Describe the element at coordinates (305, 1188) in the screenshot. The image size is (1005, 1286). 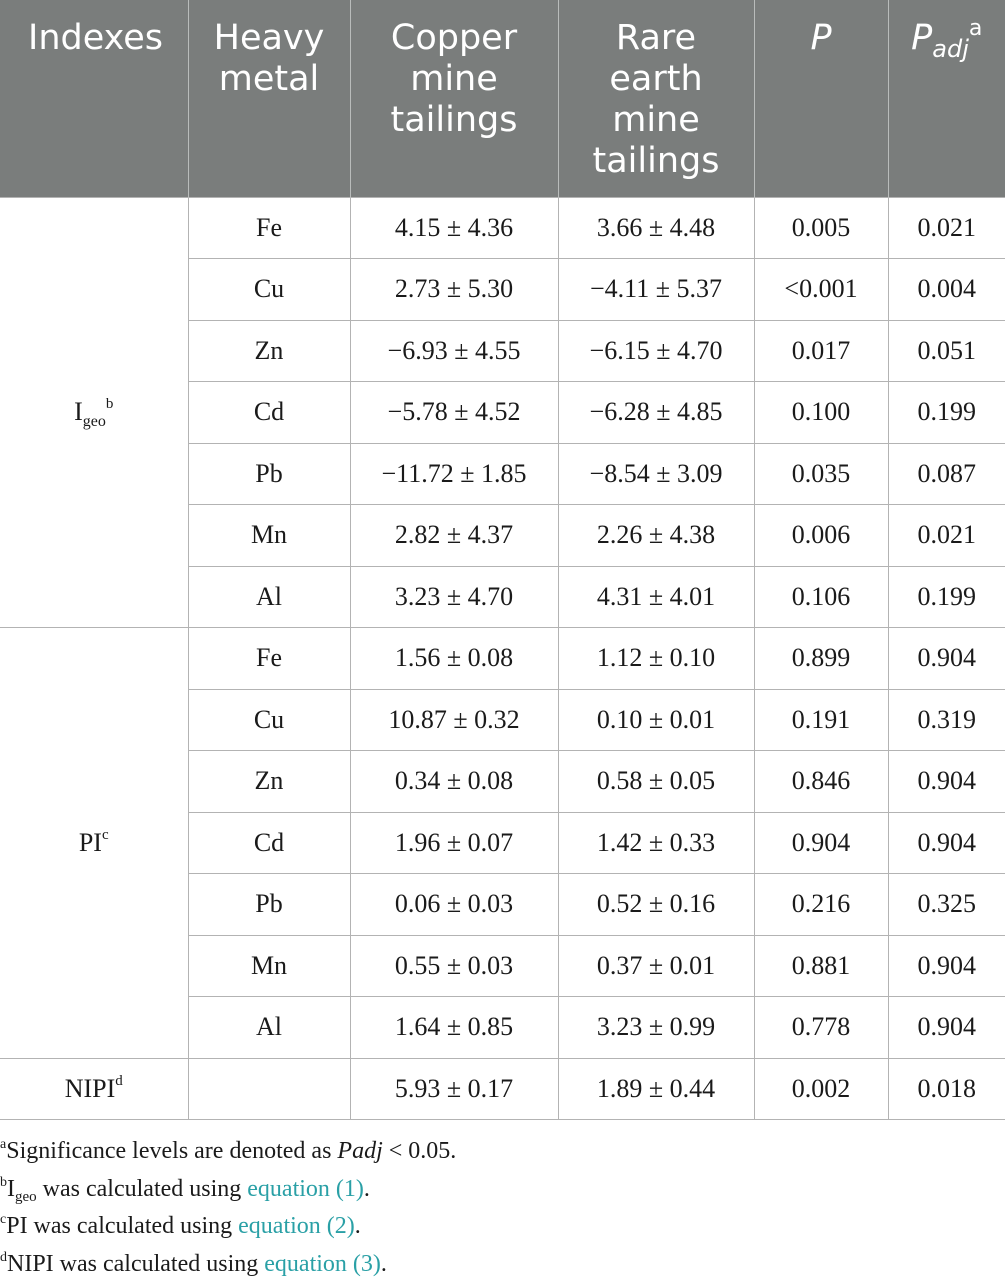
I see `equation-1-link: equation (1)` at that location.